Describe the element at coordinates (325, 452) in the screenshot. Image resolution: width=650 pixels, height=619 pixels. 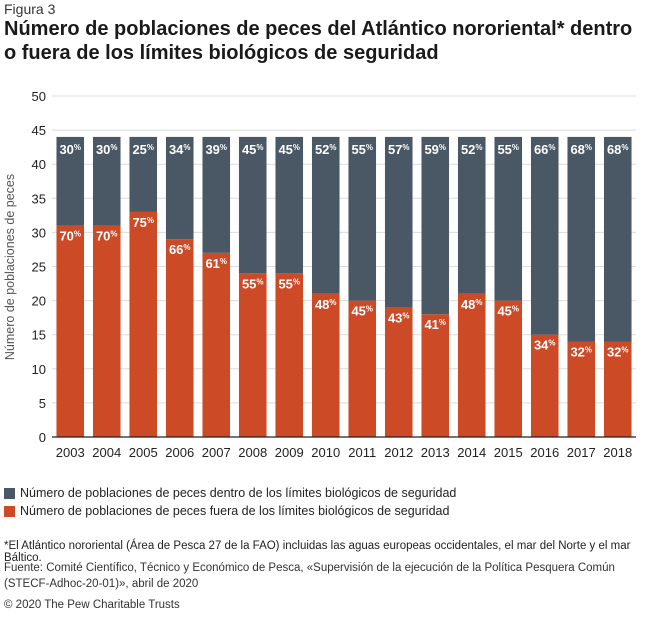
I see `x-tick-label: 2010` at that location.